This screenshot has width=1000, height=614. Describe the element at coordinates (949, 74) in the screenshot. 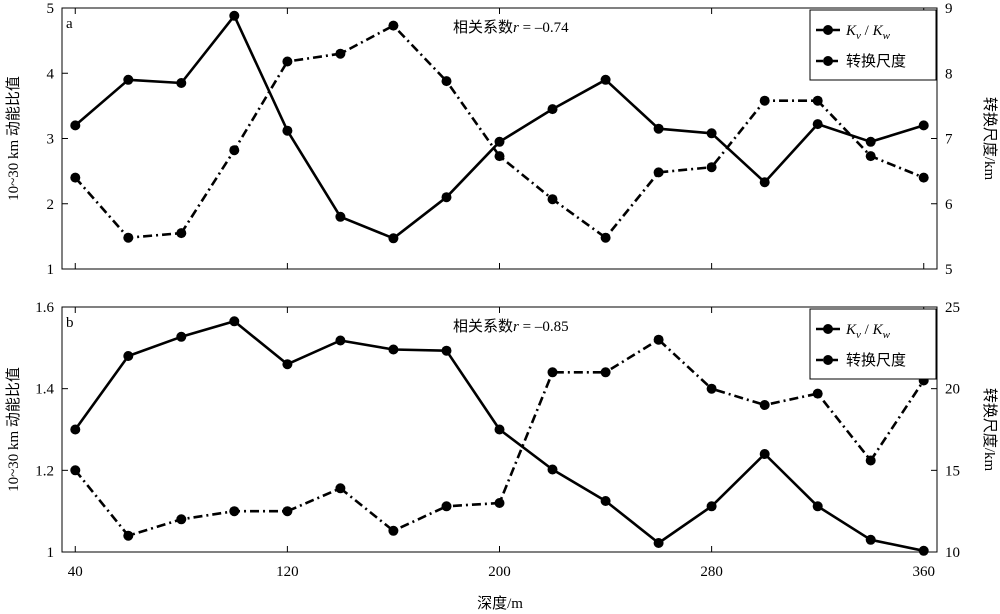

I see `right-tick-label: 8` at that location.